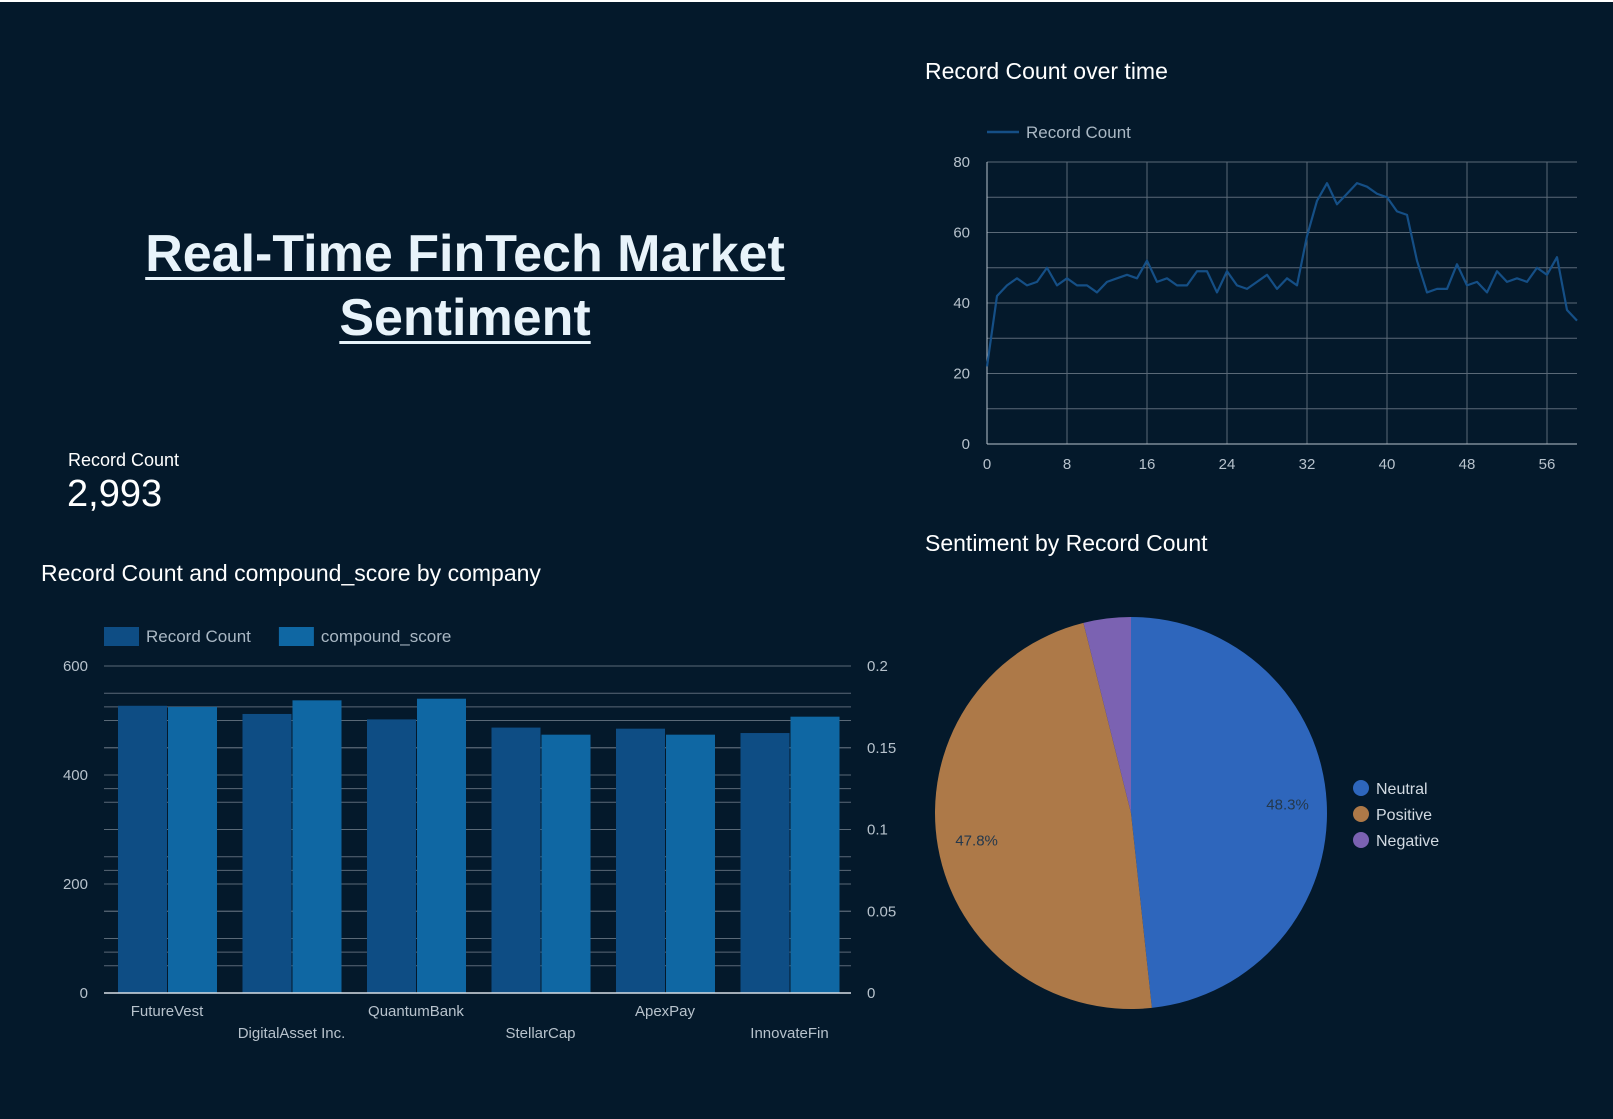 Image resolution: width=1613 pixels, height=1119 pixels. What do you see at coordinates (292, 1033) in the screenshot?
I see `bar-category-label: DigitalAsset Inc.` at bounding box center [292, 1033].